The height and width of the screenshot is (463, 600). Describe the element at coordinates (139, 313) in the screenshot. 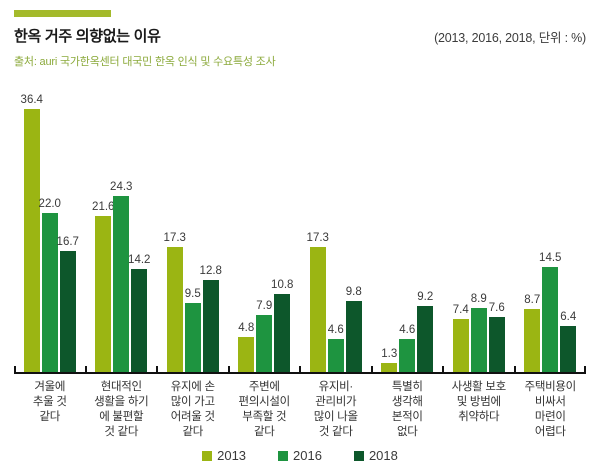

I see `bar-2018: 14.2` at that location.